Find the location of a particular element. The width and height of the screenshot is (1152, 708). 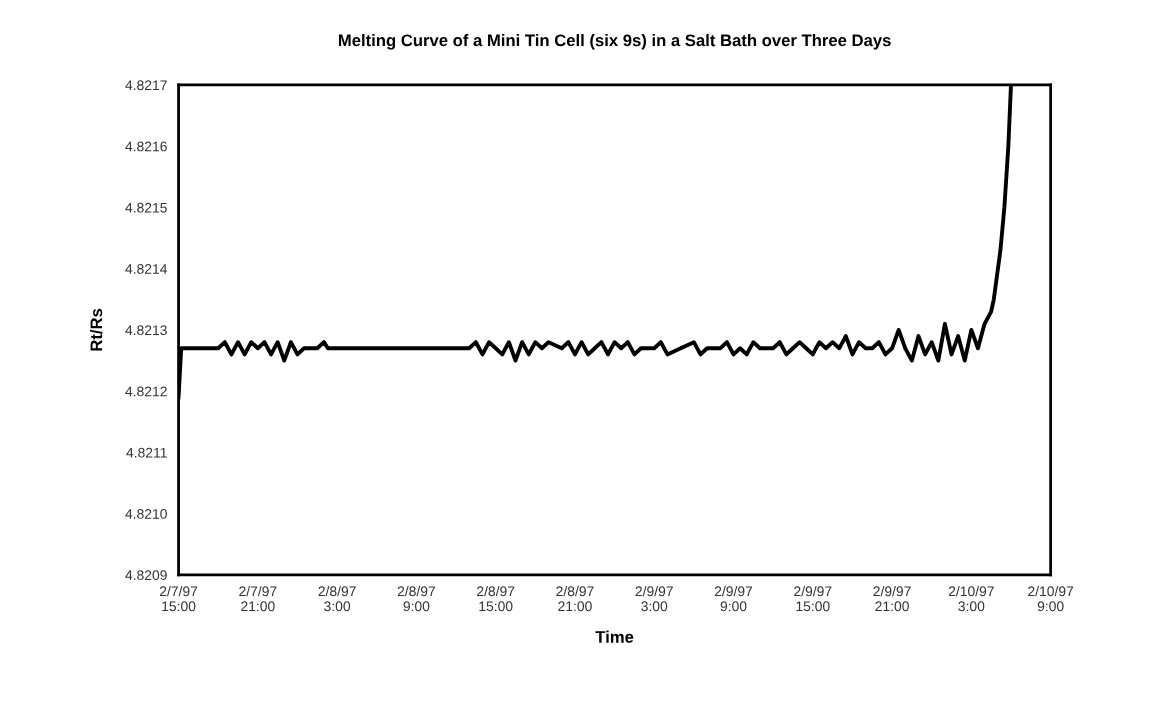

x-tick-label: 2/9/97 21:00 is located at coordinates (892, 599).